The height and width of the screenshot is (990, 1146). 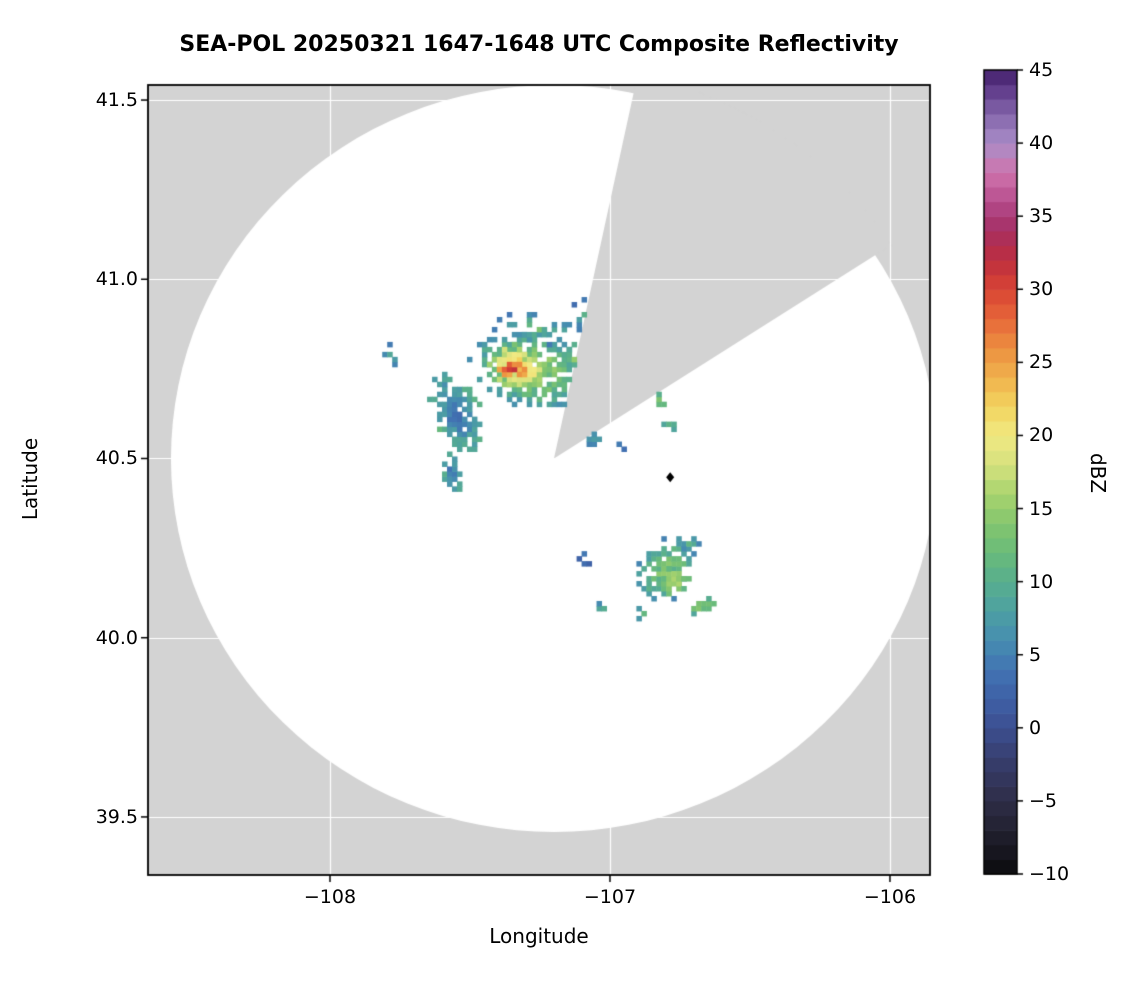 I want to click on y-tick-label: 40.5, so click(x=116, y=458).